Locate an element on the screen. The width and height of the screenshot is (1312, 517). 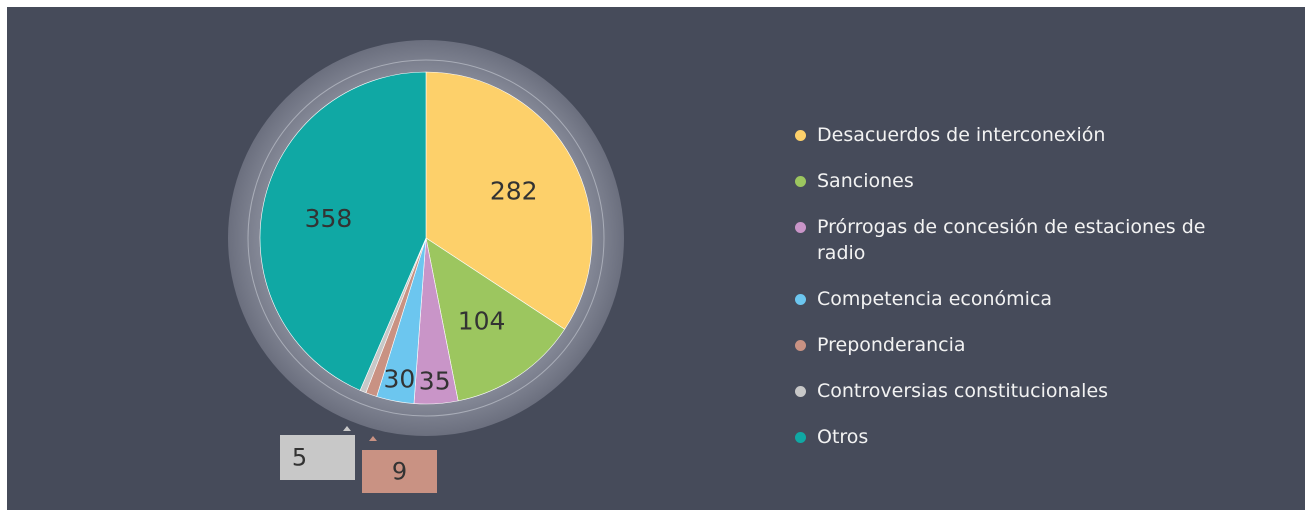
legend-item: Preponderancia is located at coordinates (1006, 345).